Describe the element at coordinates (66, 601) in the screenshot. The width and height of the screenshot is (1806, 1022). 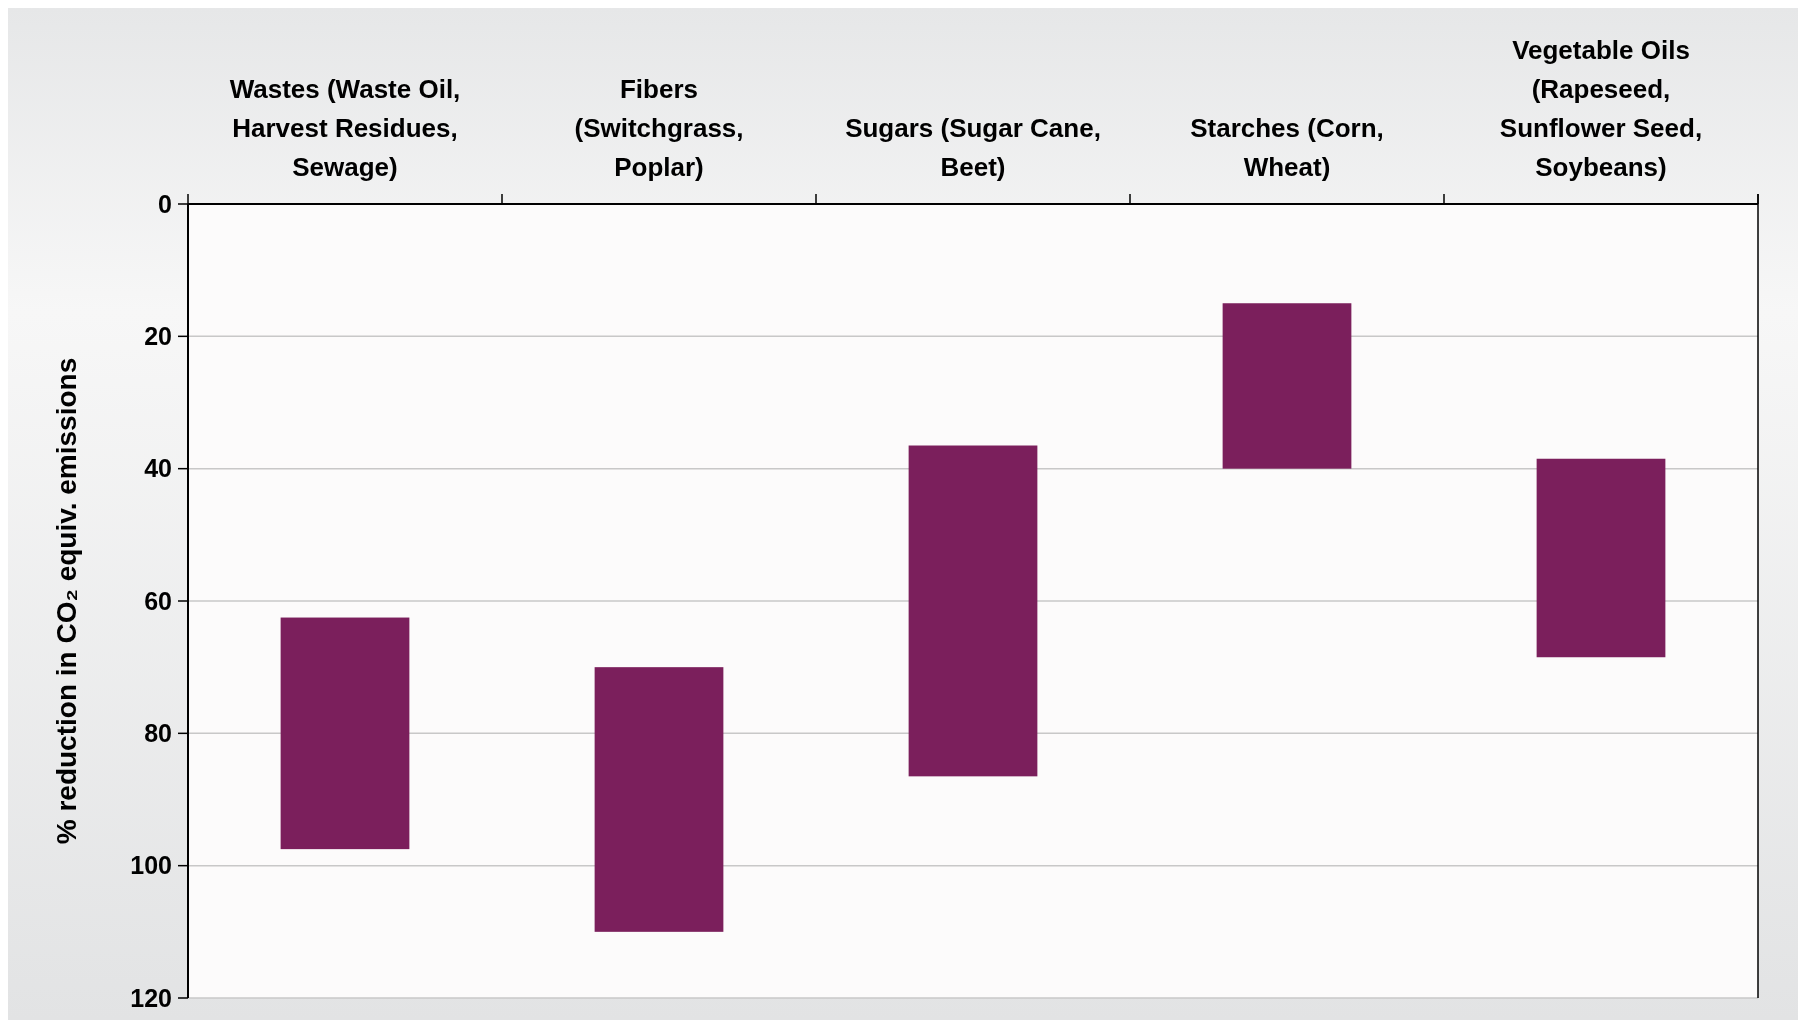
I see `y-axis-title: % reduction in CO₂ equiv. emissions` at that location.